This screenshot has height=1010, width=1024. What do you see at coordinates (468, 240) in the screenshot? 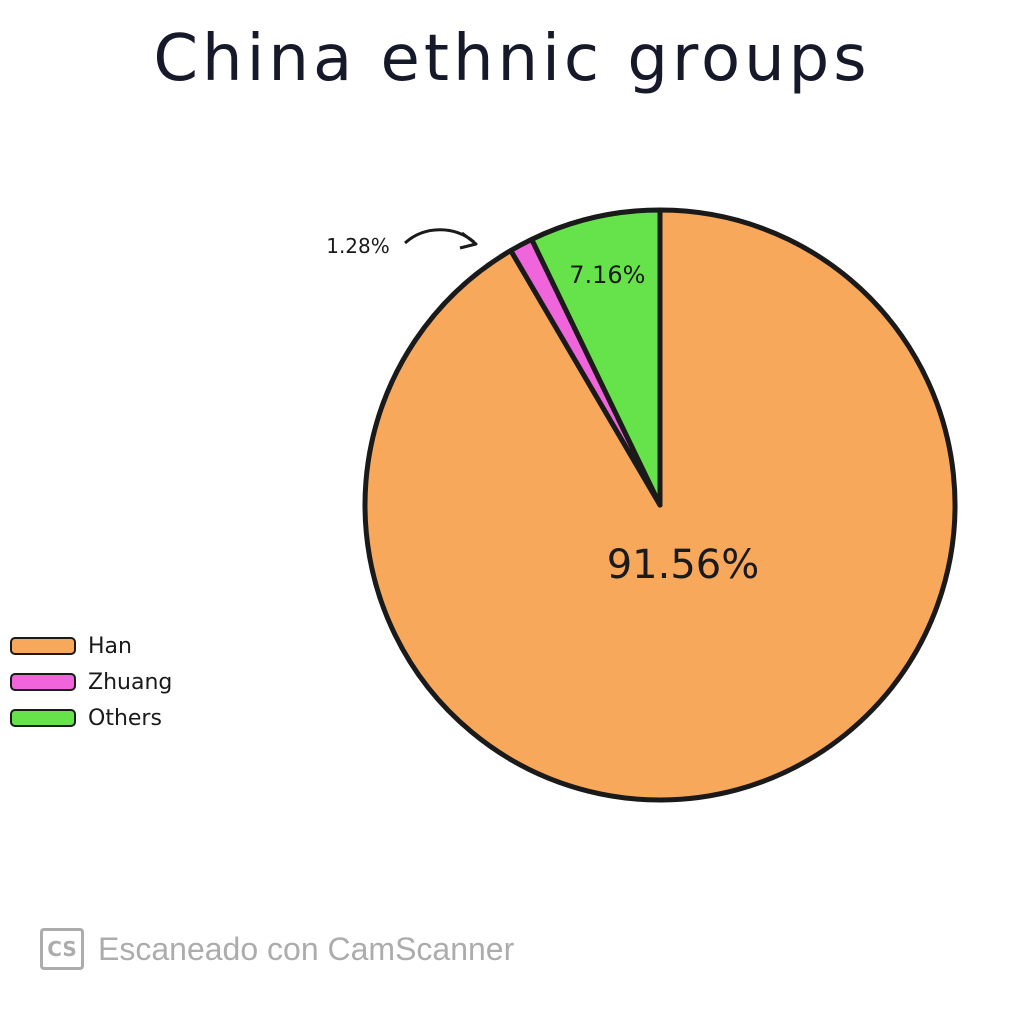
I see `zhuang-callout-arrowhead` at bounding box center [468, 240].